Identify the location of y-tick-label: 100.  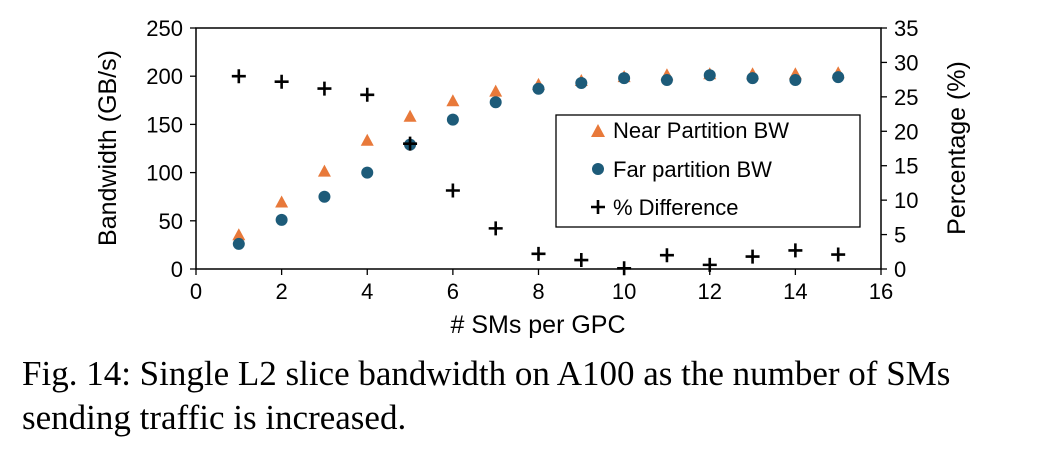
(164, 173).